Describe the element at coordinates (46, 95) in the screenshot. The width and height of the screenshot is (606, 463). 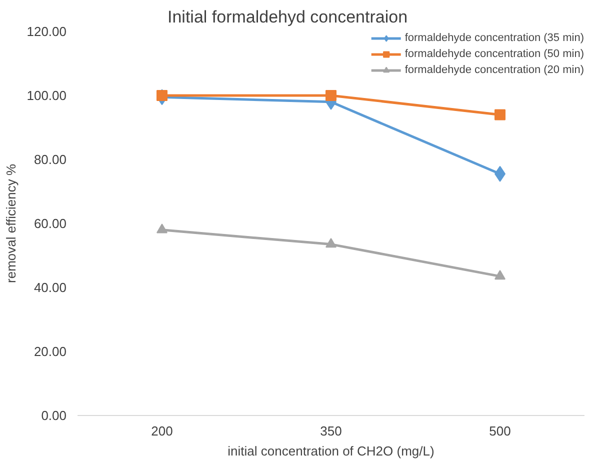
I see `y-tick-label: 100.00` at that location.